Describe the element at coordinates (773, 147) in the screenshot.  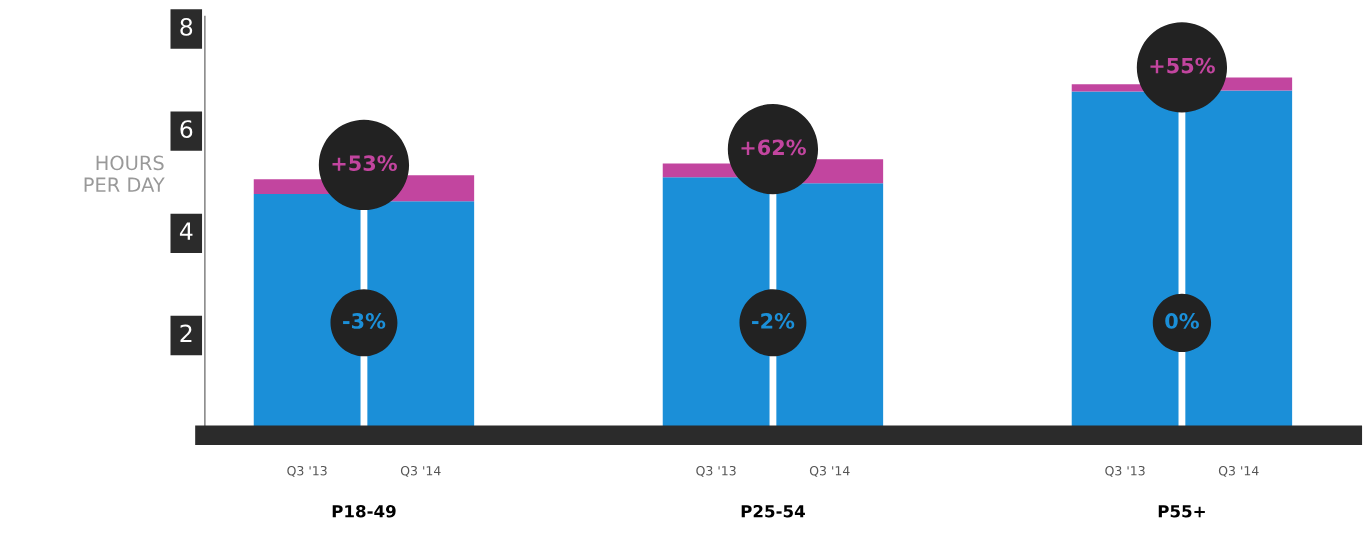
I see `annotation: +62%` at that location.